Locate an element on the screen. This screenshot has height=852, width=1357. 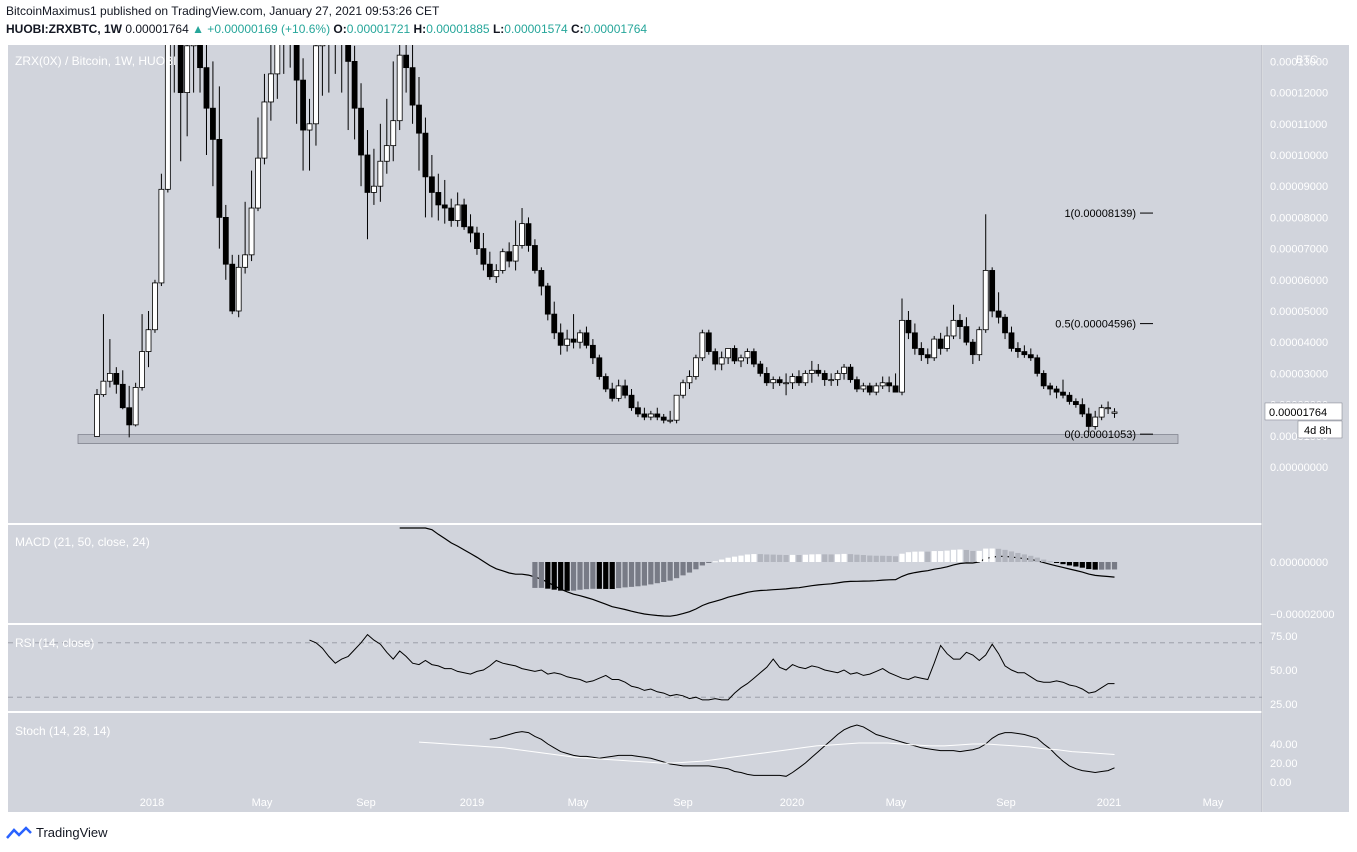
open-value: 0.00001721 is located at coordinates (378, 29).